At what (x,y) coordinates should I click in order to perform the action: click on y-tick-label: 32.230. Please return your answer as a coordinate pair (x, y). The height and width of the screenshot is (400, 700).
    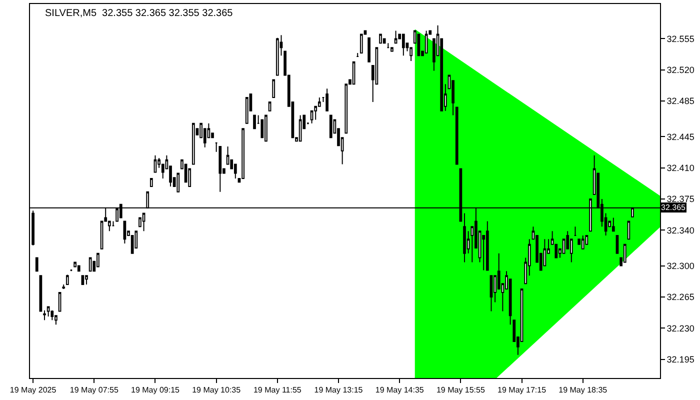
    Looking at the image, I should click on (680, 328).